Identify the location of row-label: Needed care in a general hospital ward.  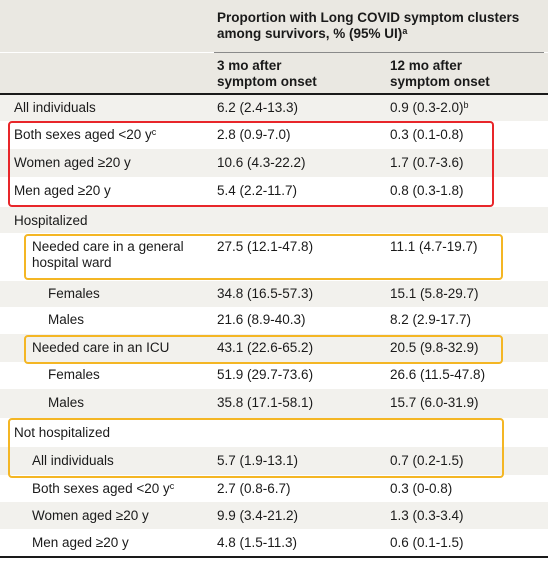
(108, 254).